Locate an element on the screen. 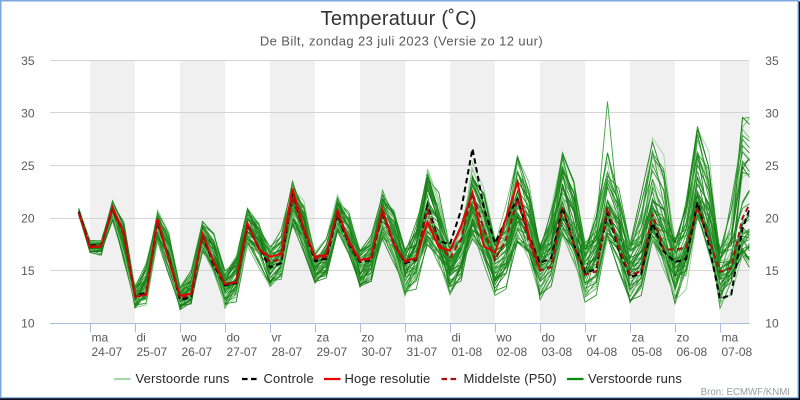  svg-text: 30-07 is located at coordinates (377, 352).